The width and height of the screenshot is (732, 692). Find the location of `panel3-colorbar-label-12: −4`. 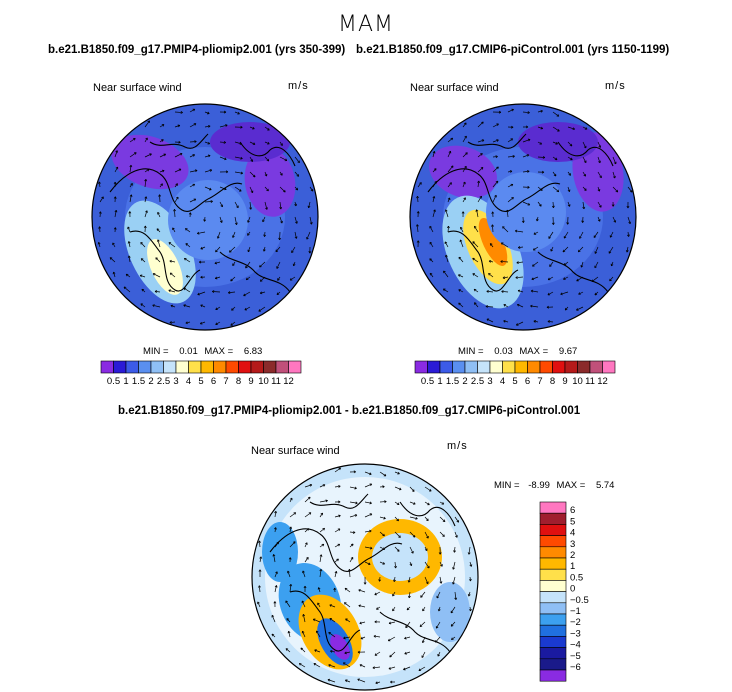

panel3-colorbar-label-12: −4 is located at coordinates (575, 645).